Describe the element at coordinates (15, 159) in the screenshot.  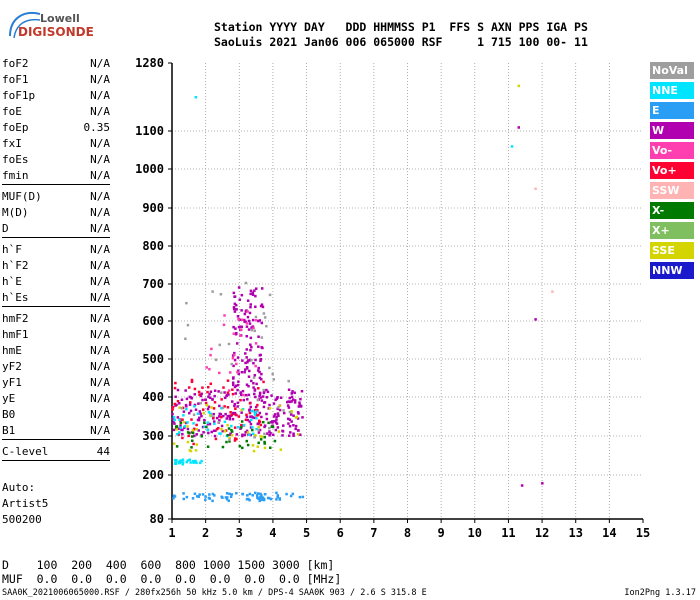
I see `param-name: foEs` at that location.